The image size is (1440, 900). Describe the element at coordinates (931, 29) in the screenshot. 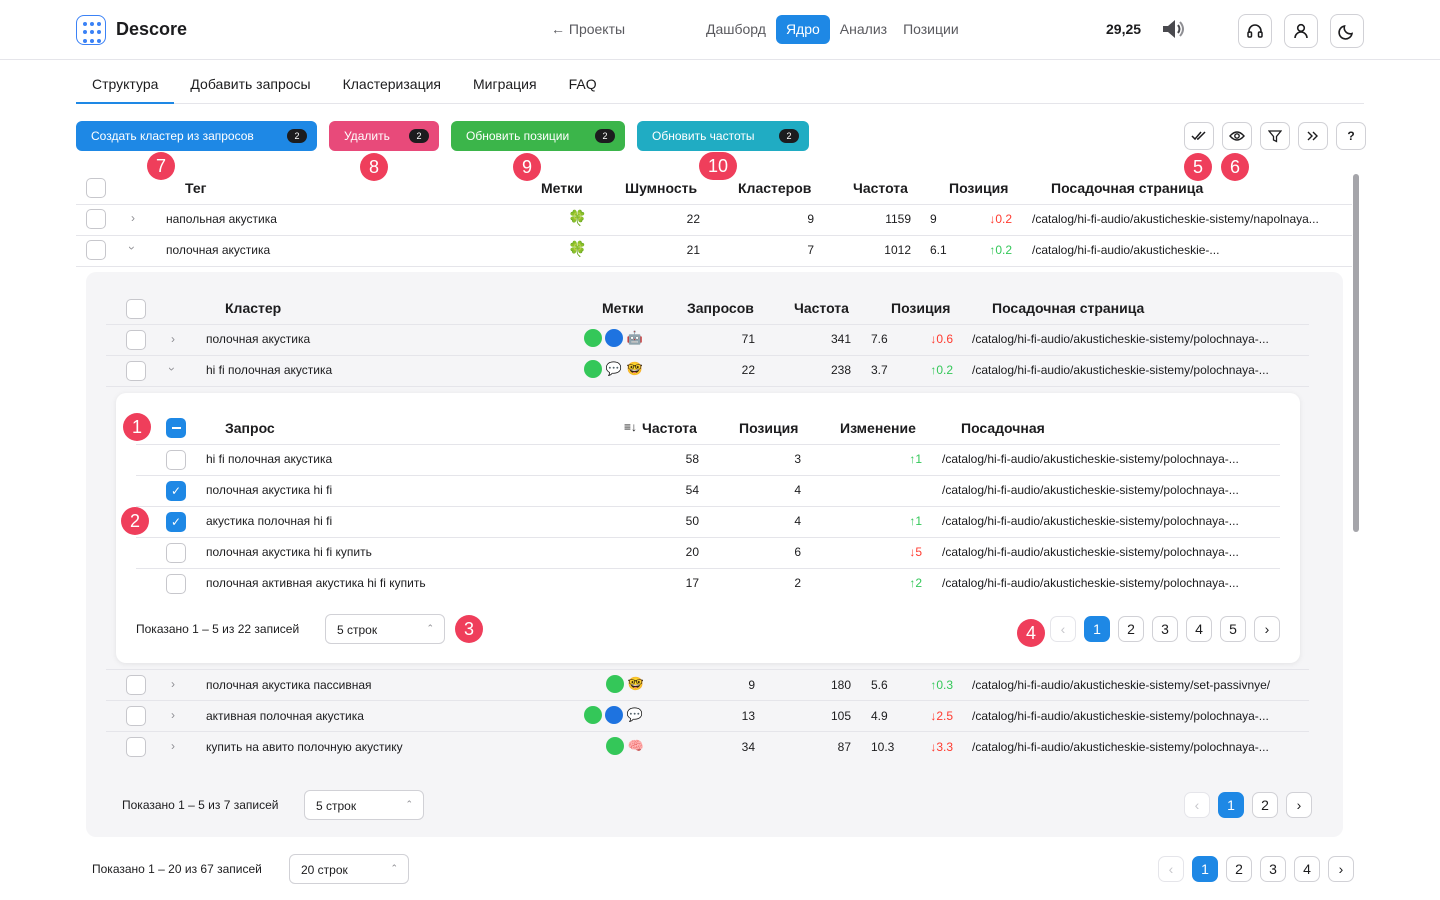

I see `nav-positions: Позиции` at that location.